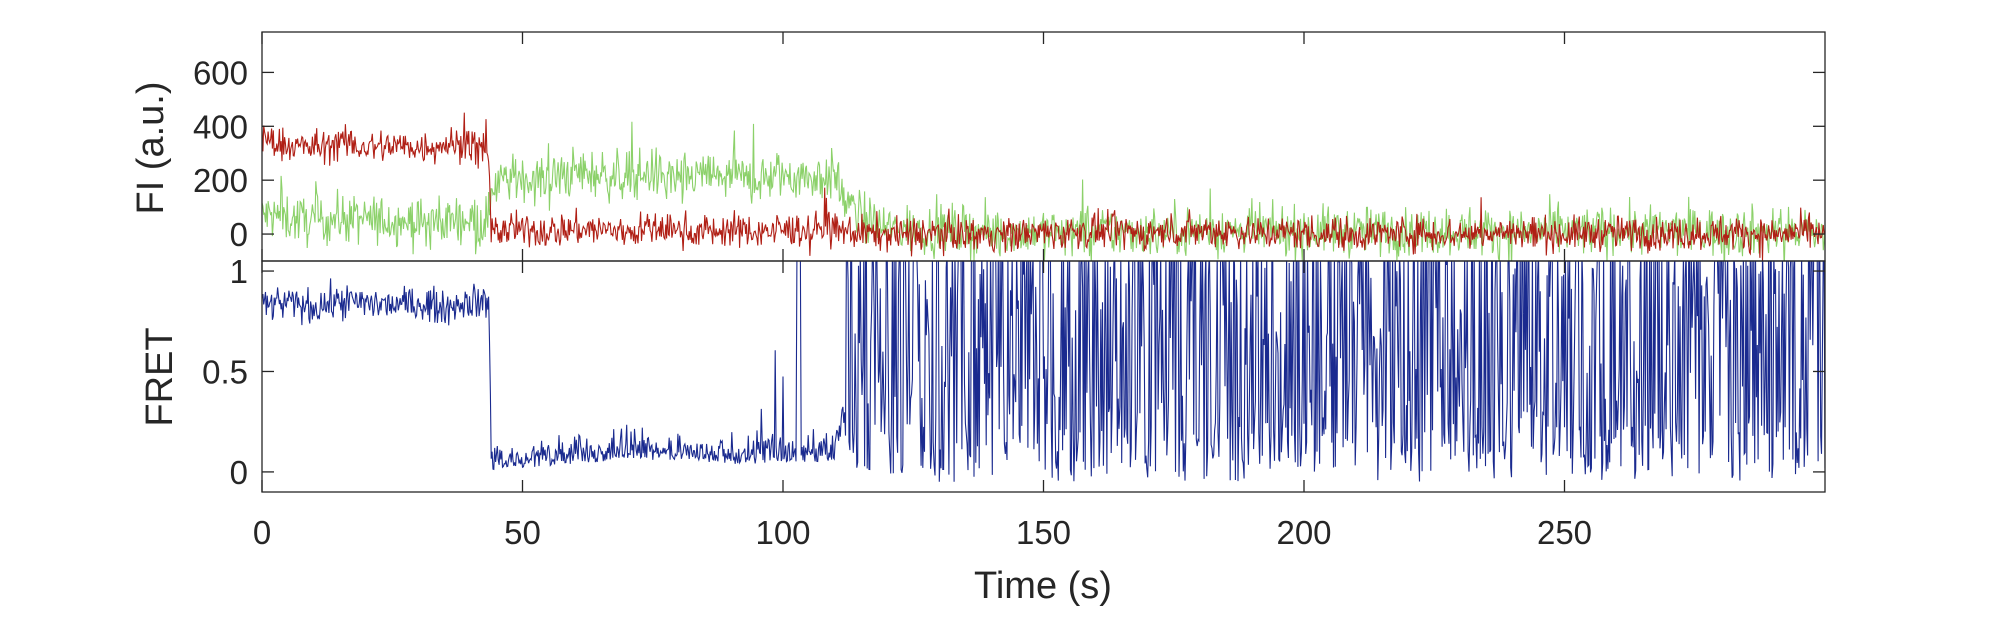 This screenshot has width=2005, height=625. Describe the element at coordinates (239, 472) in the screenshot. I see `fret-y-tick-label: 0` at that location.